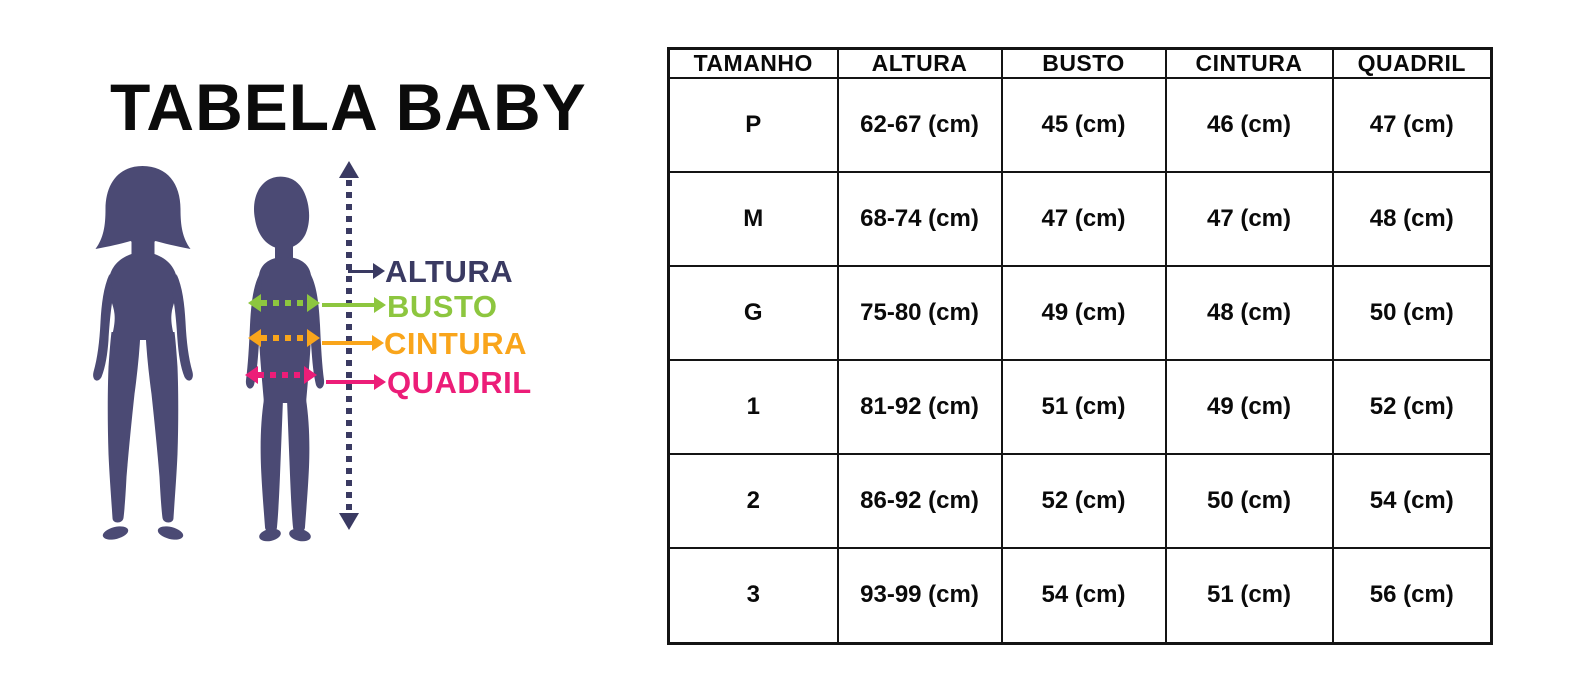 The height and width of the screenshot is (700, 1580). What do you see at coordinates (442, 306) in the screenshot?
I see `label-busto: BUSTO` at bounding box center [442, 306].